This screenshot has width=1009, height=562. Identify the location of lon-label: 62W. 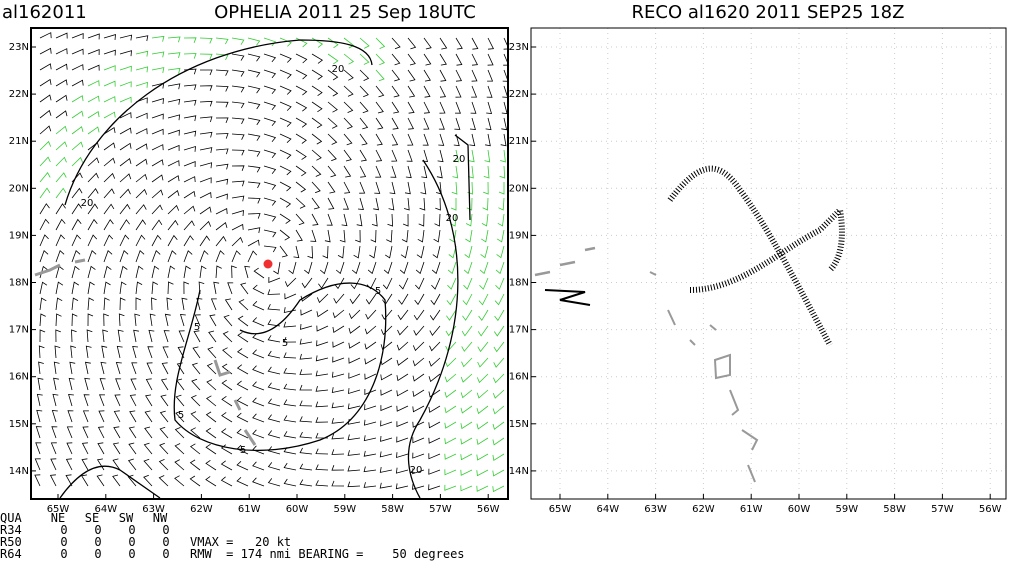
(703, 509).